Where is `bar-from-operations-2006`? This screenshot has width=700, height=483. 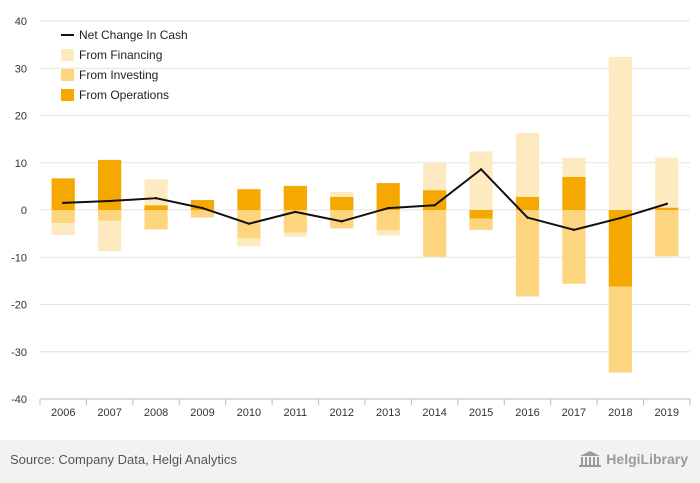 bar-from-operations-2006 is located at coordinates (63, 194).